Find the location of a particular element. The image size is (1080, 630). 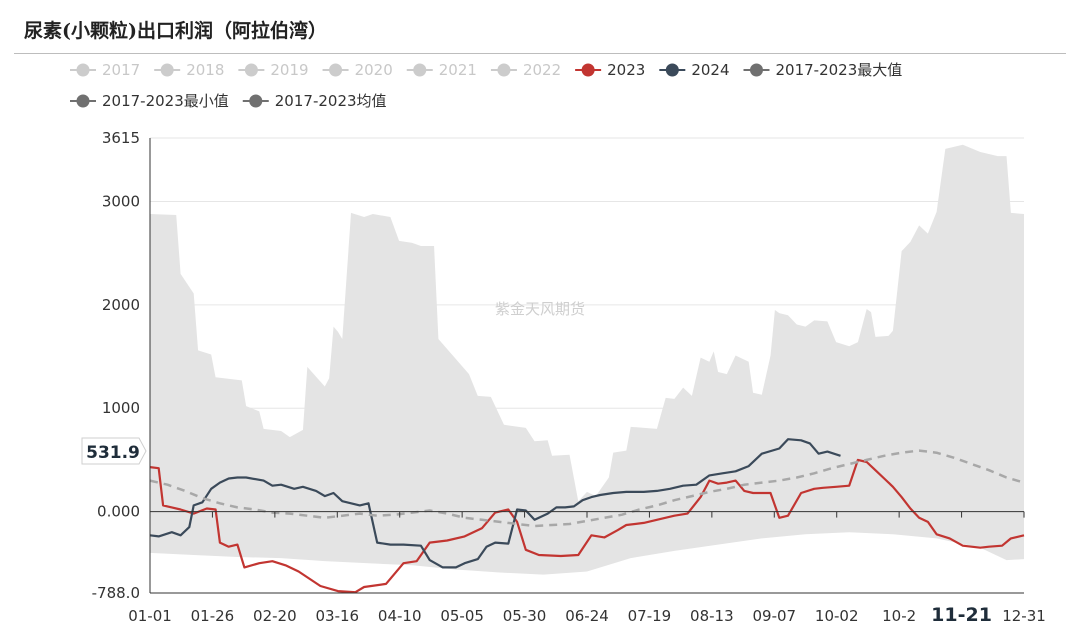

legend-item-2017: 2017 is located at coordinates (105, 70).